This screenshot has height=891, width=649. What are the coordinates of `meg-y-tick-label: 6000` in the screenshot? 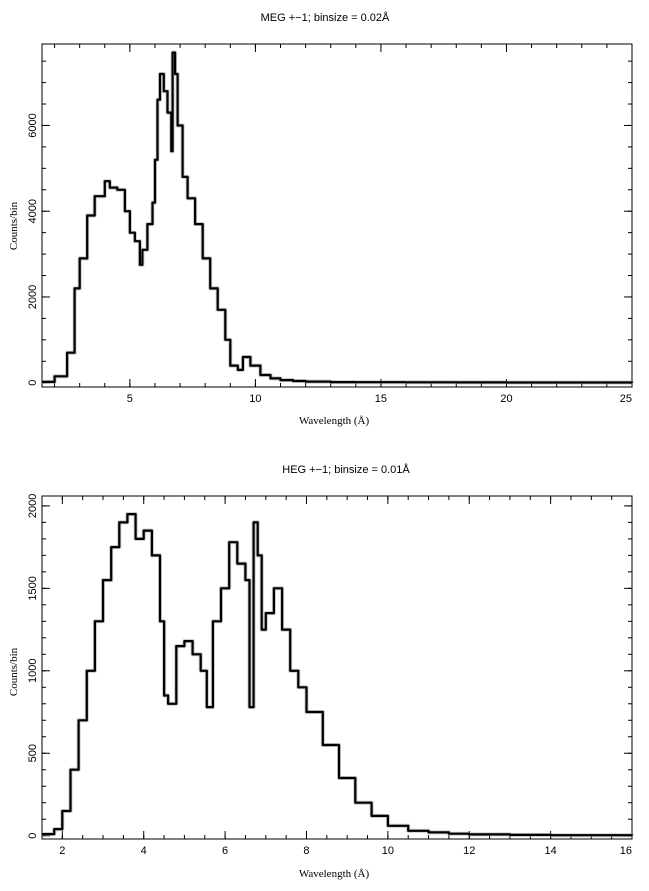 It's located at (33, 125).